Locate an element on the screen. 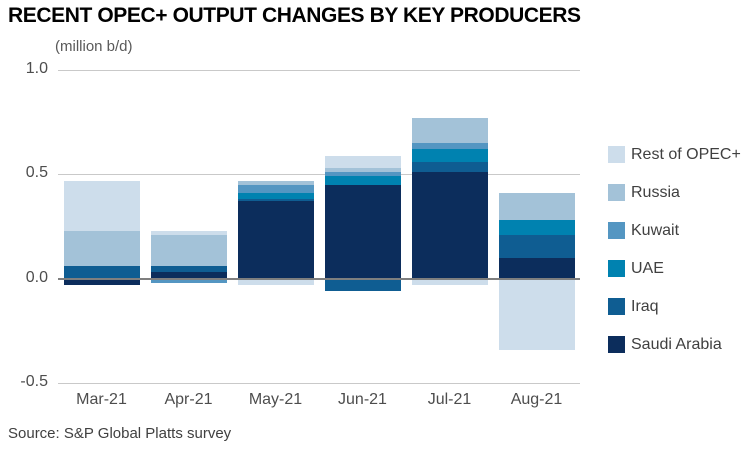  bar-segment-rest-of-opec--jun-21 is located at coordinates (362, 162).